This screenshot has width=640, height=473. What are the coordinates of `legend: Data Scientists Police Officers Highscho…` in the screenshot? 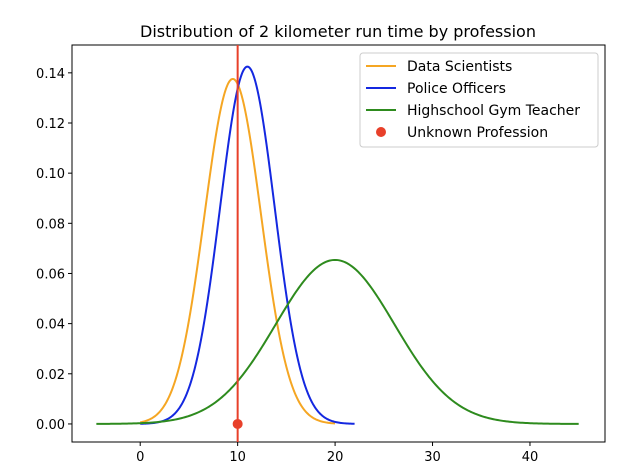 It's located at (479, 100).